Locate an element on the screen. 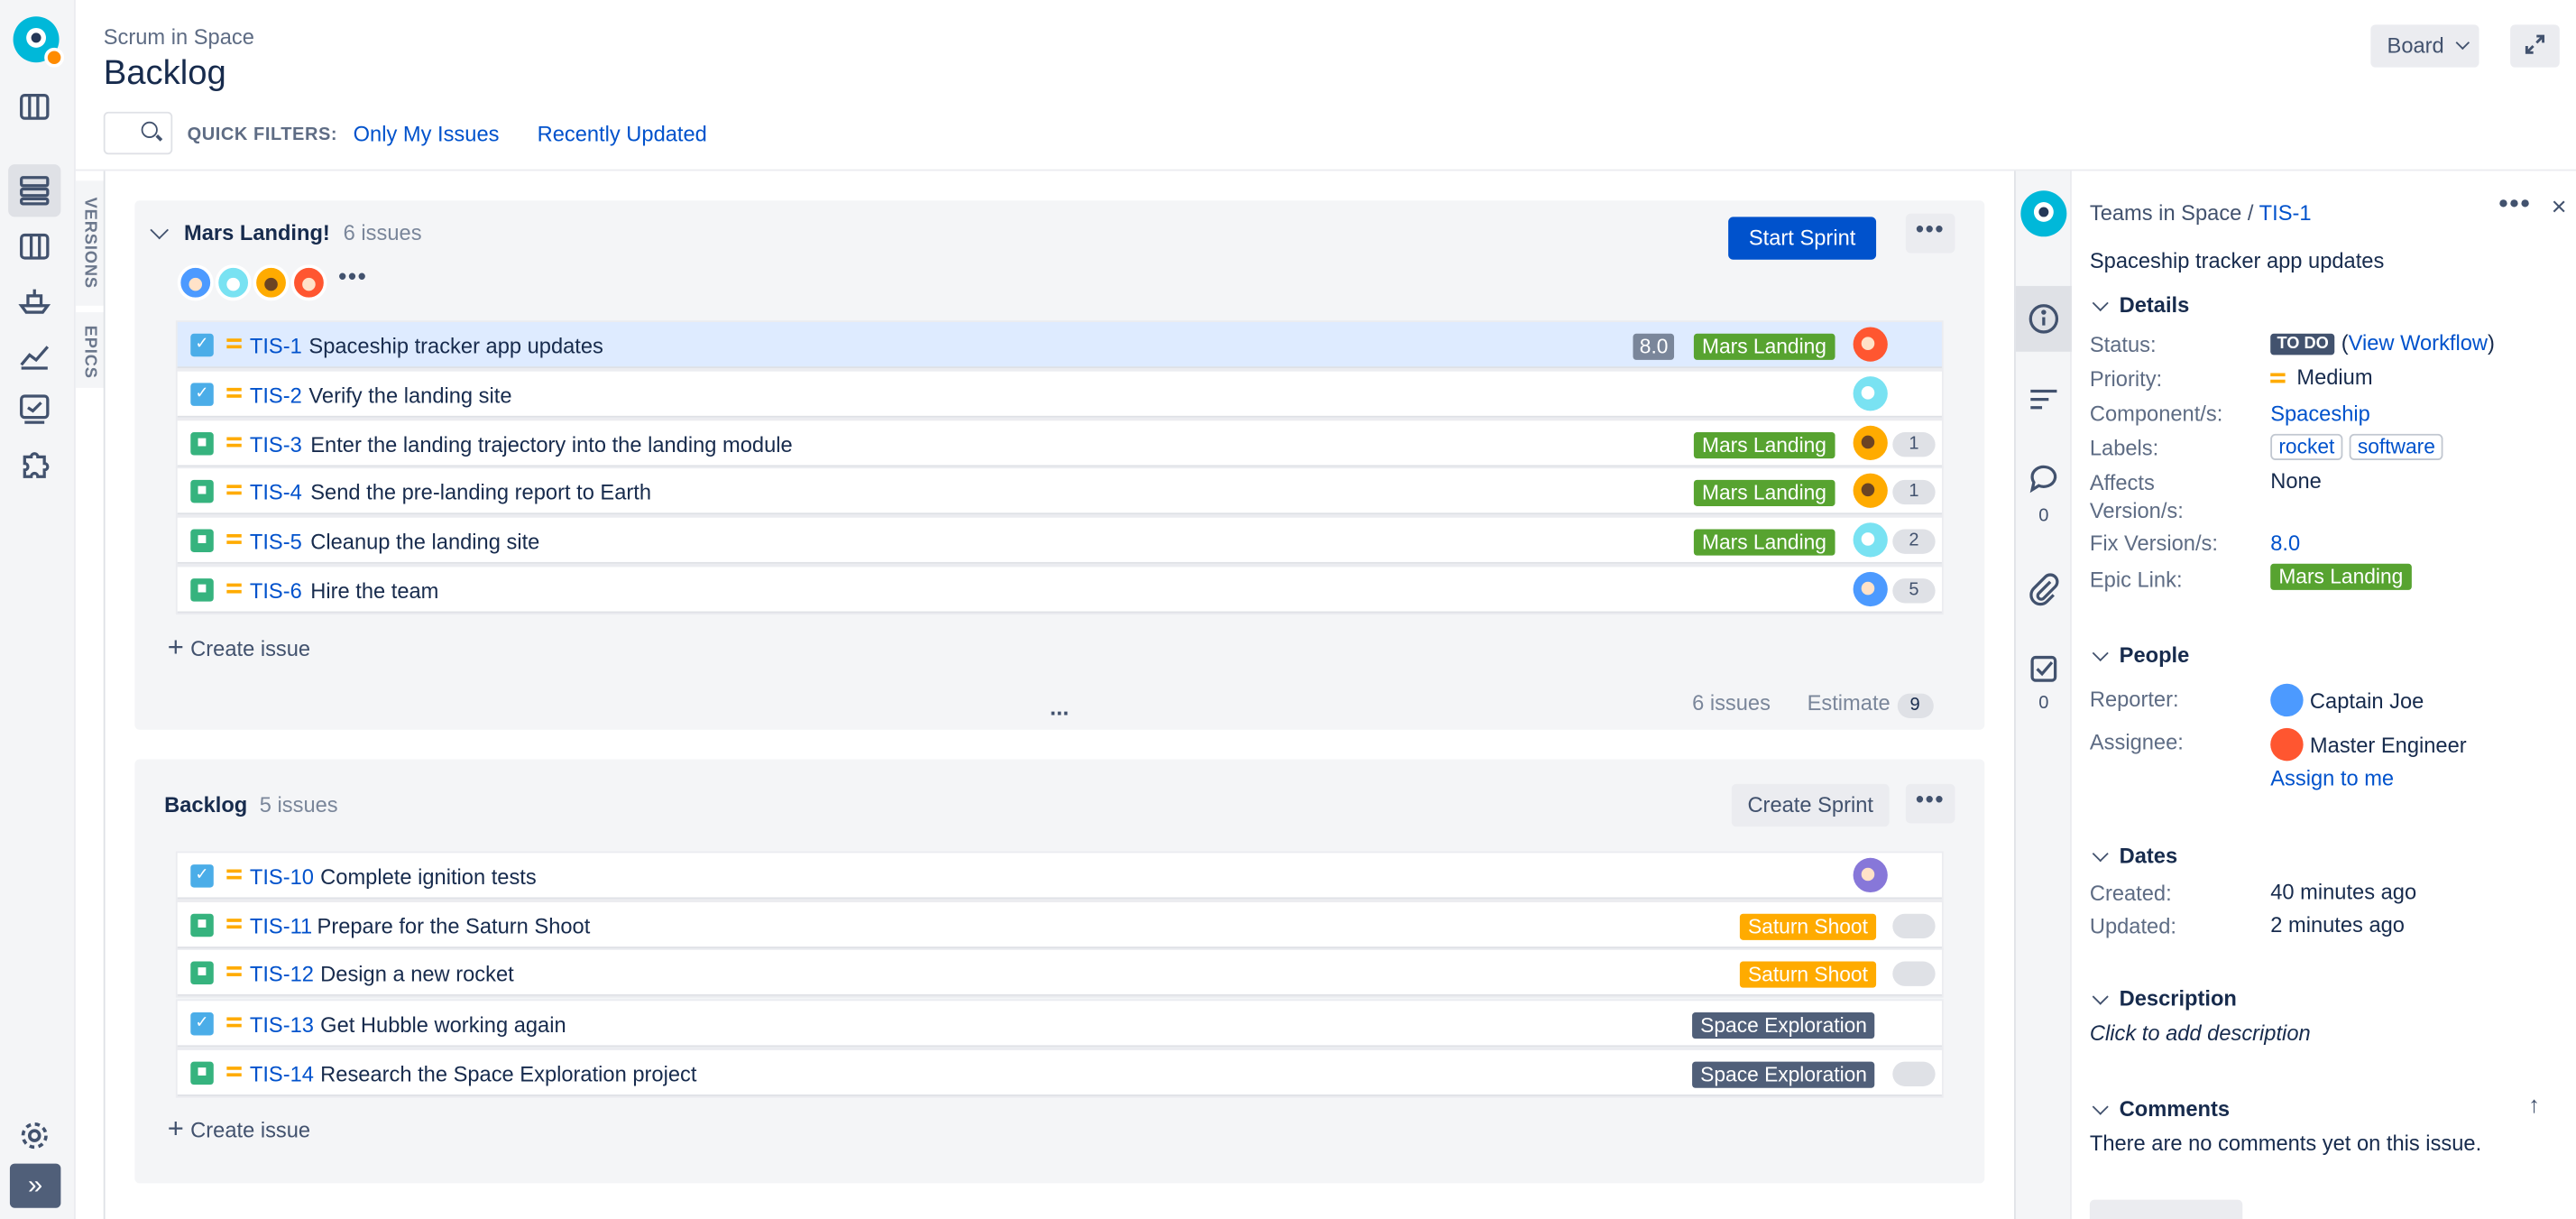 The width and height of the screenshot is (2576, 1219). issue-key: TIS-10 is located at coordinates (282, 877).